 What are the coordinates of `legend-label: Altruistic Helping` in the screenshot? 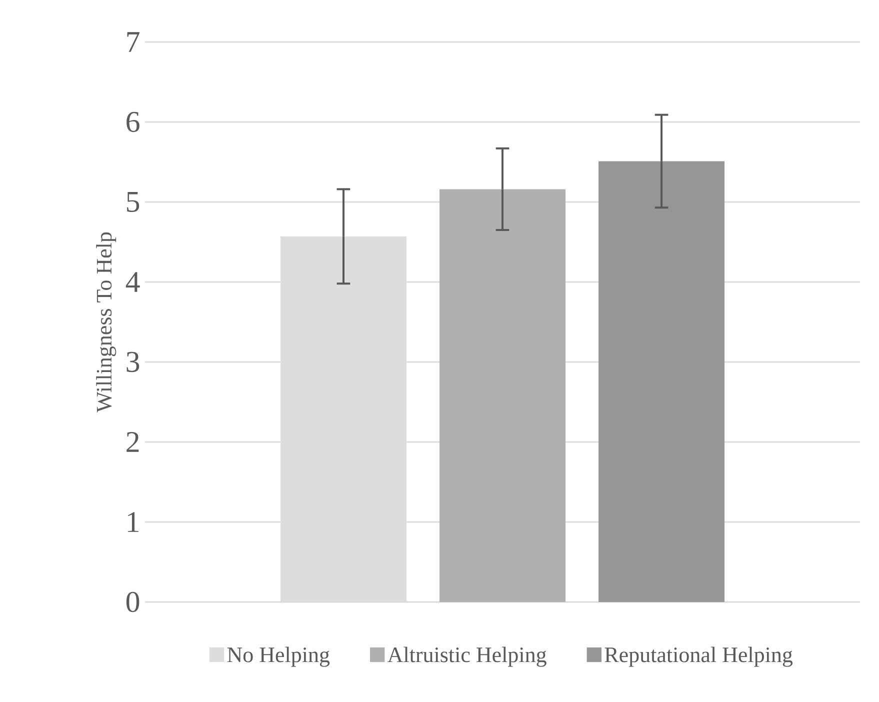 It's located at (467, 656).